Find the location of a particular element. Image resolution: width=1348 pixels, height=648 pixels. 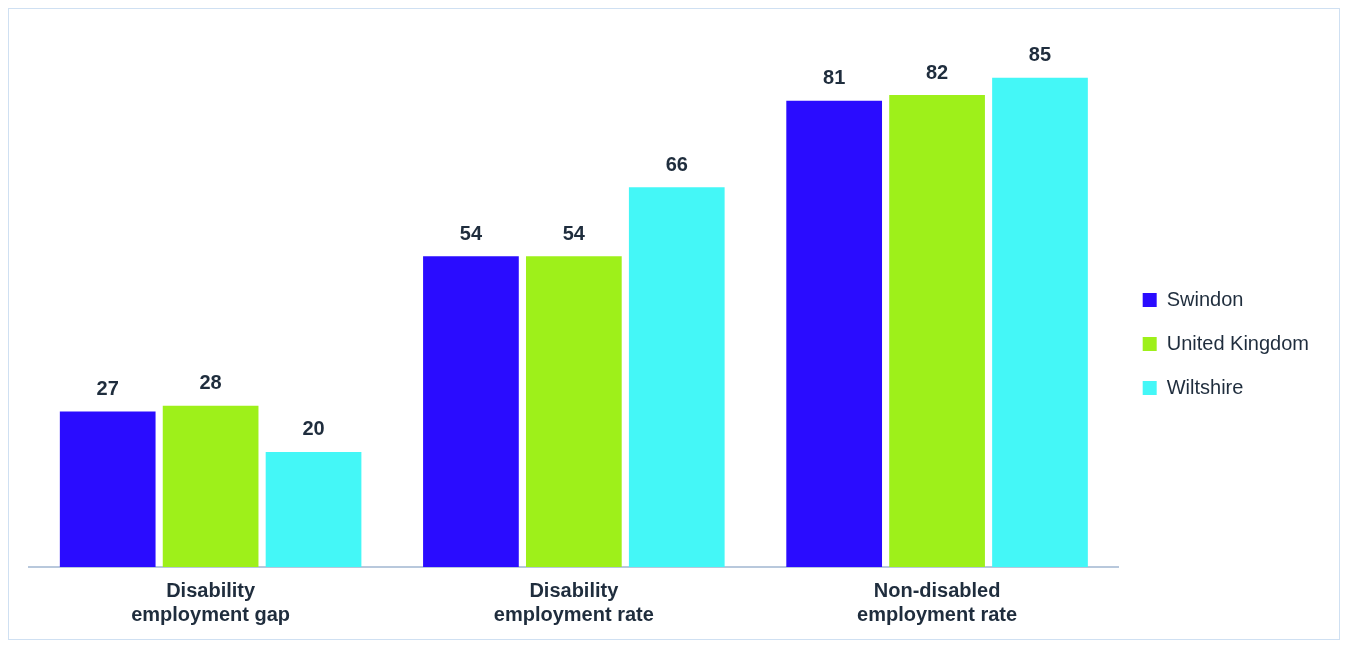

data-label: 28 is located at coordinates (210, 382).